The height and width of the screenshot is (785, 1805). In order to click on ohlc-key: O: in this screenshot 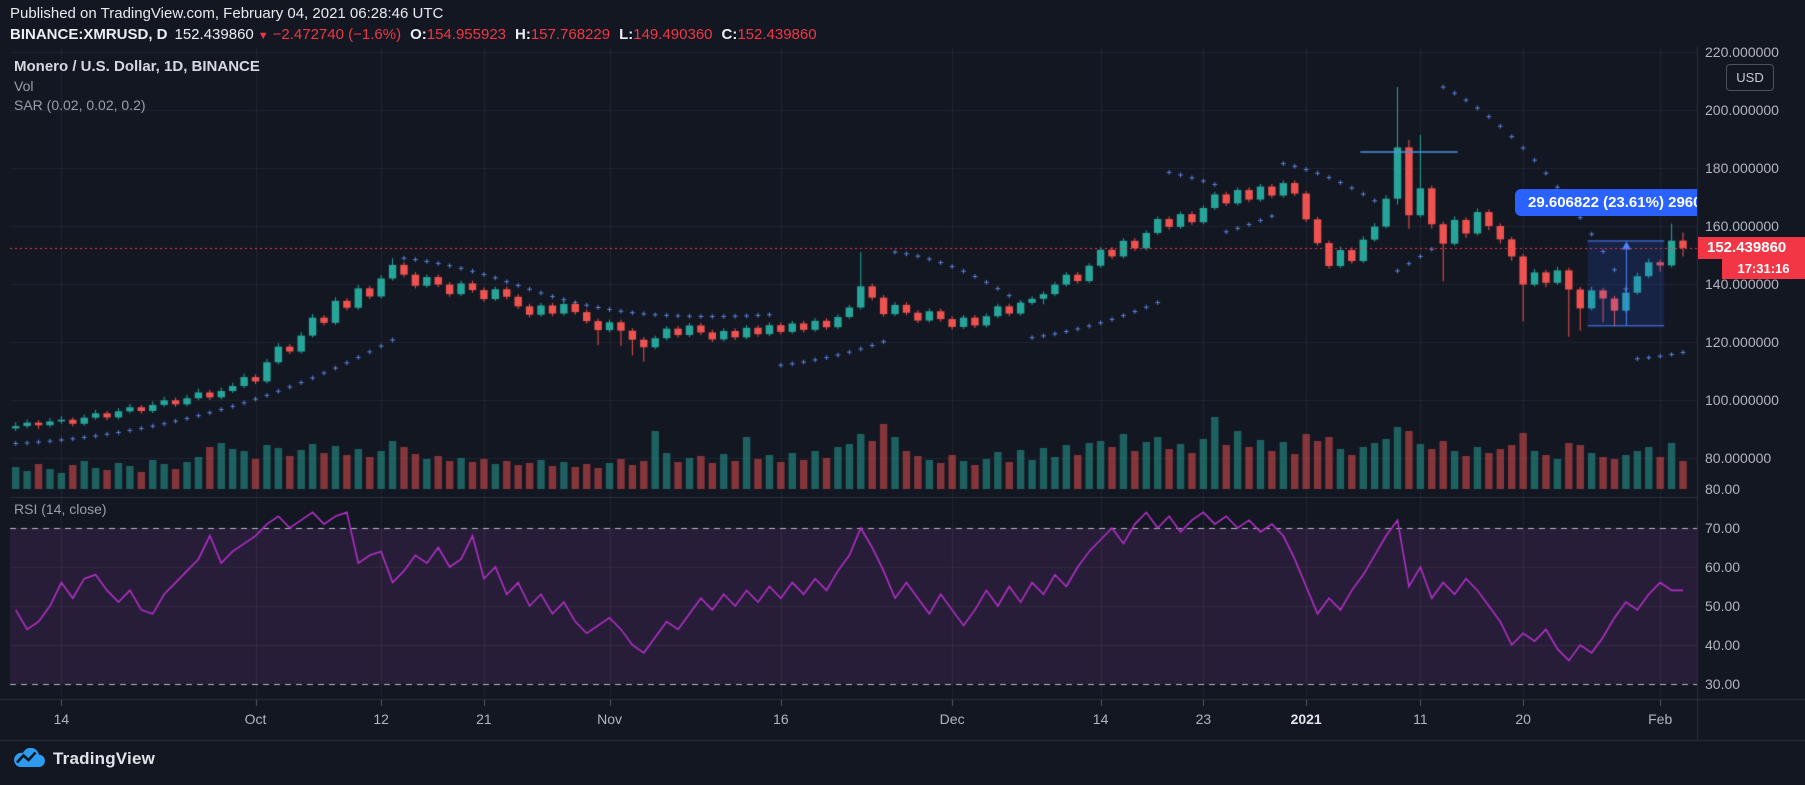, I will do `click(418, 34)`.